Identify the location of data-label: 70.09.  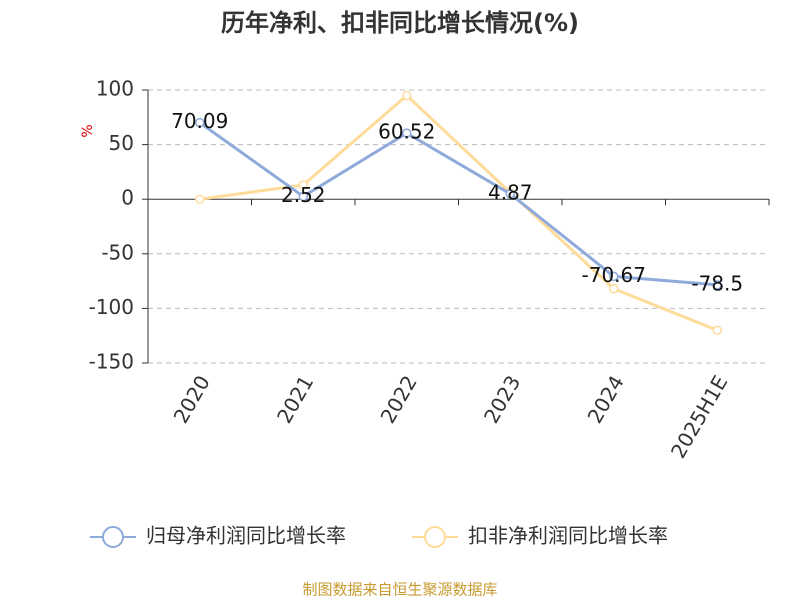
(199, 121).